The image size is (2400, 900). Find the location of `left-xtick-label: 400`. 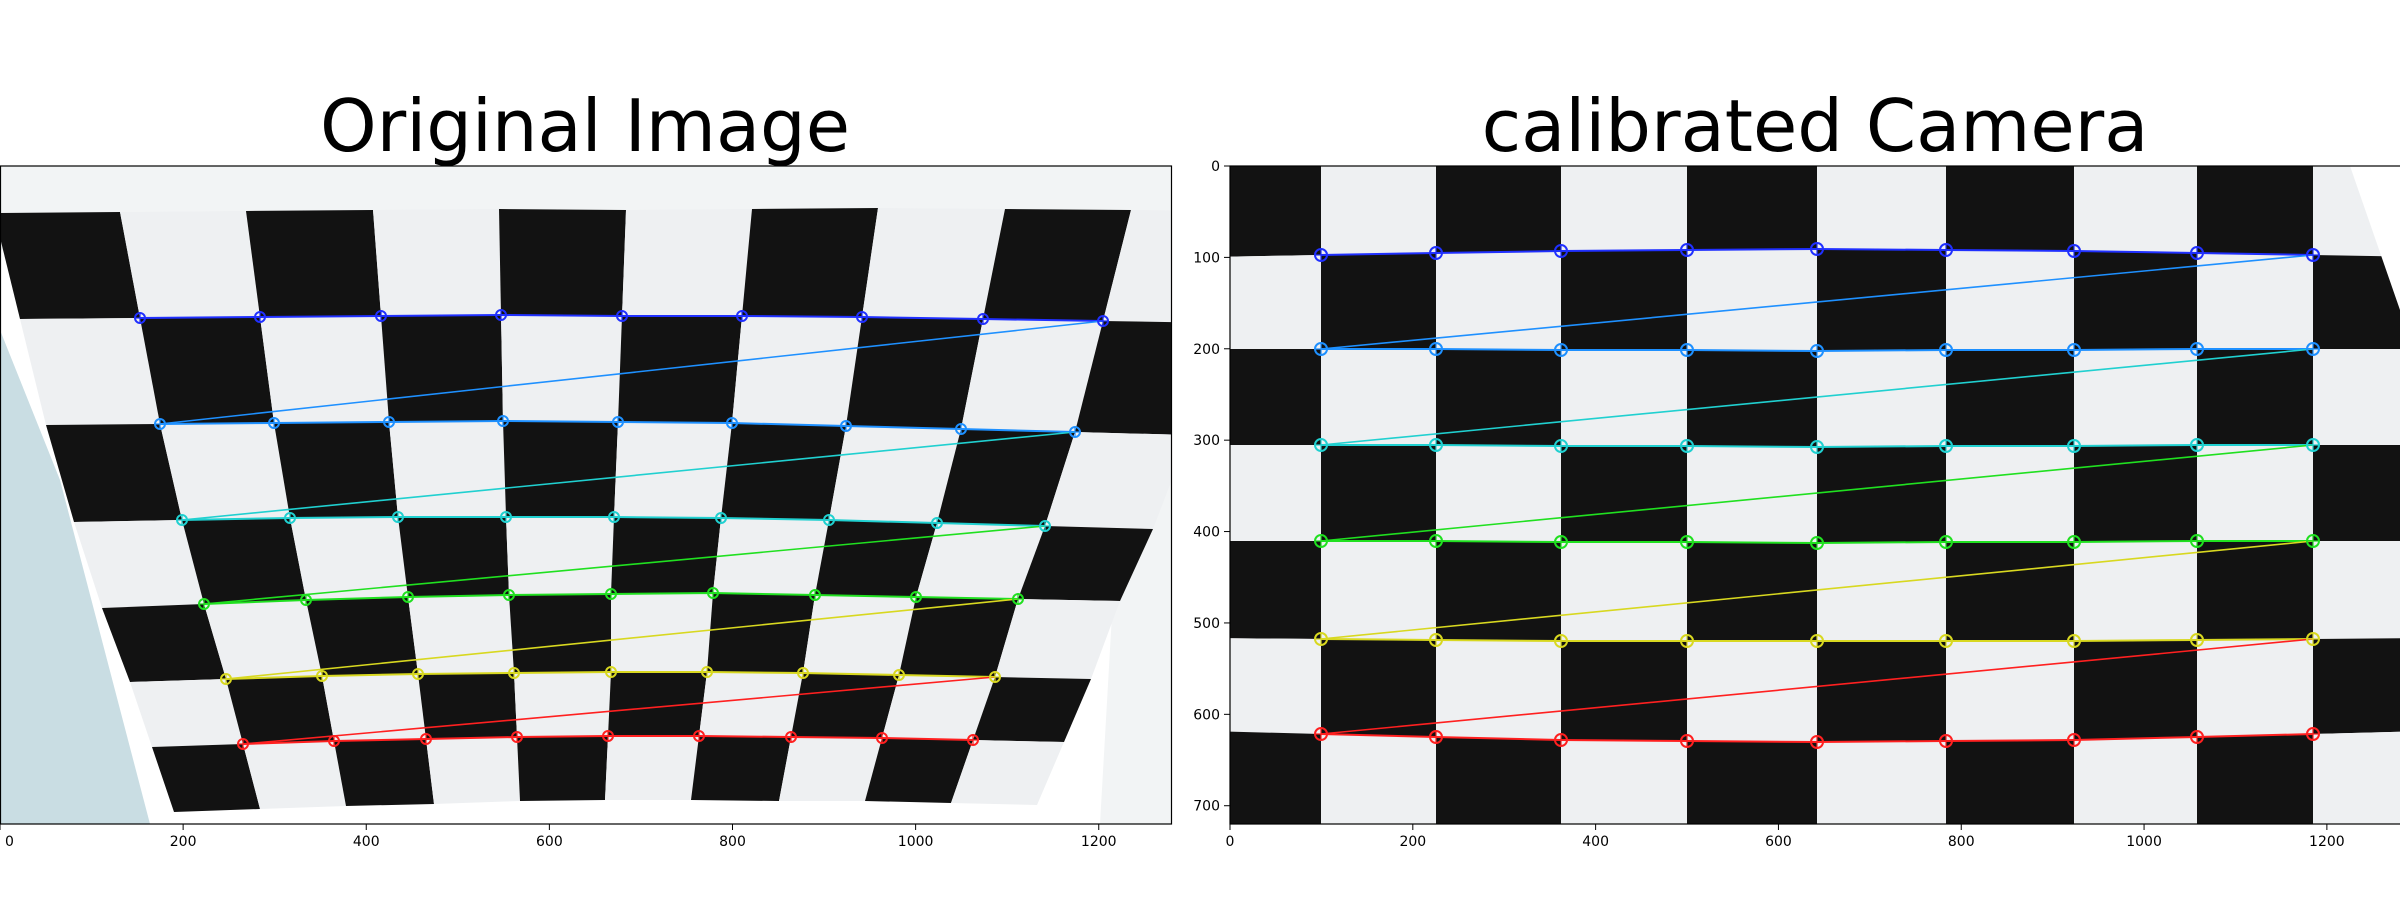

left-xtick-label: 400 is located at coordinates (366, 842).